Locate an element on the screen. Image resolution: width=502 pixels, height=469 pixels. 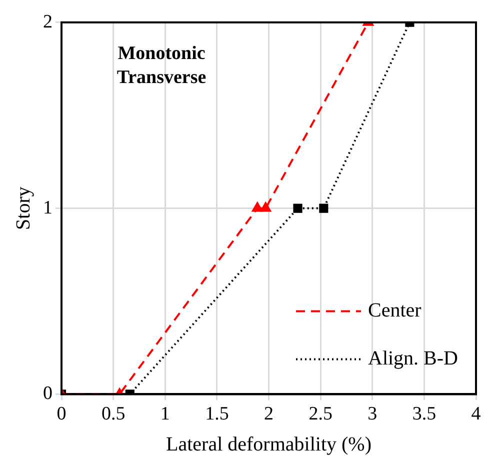
legend-label: Center is located at coordinates (395, 310).